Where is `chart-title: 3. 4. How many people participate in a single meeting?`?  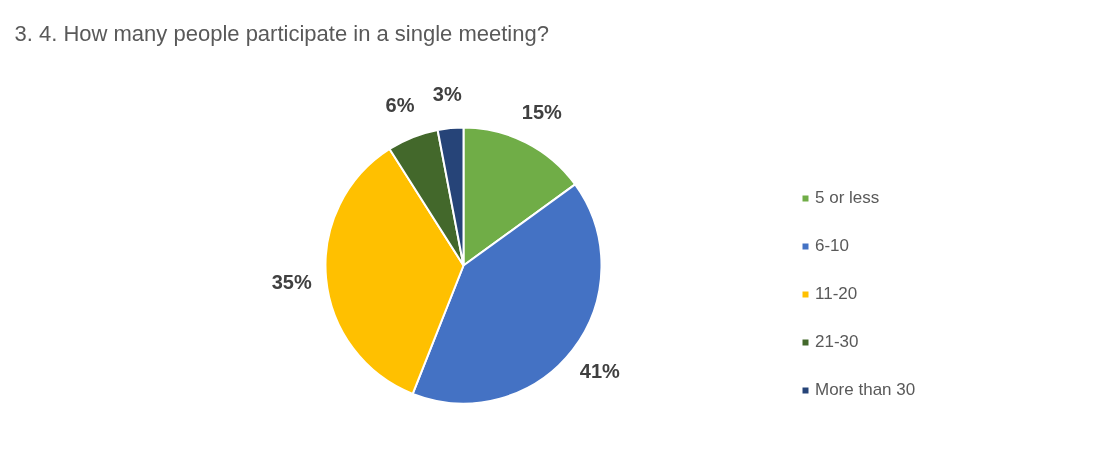 chart-title: 3. 4. How many people participate in a single meeting? is located at coordinates (281, 33).